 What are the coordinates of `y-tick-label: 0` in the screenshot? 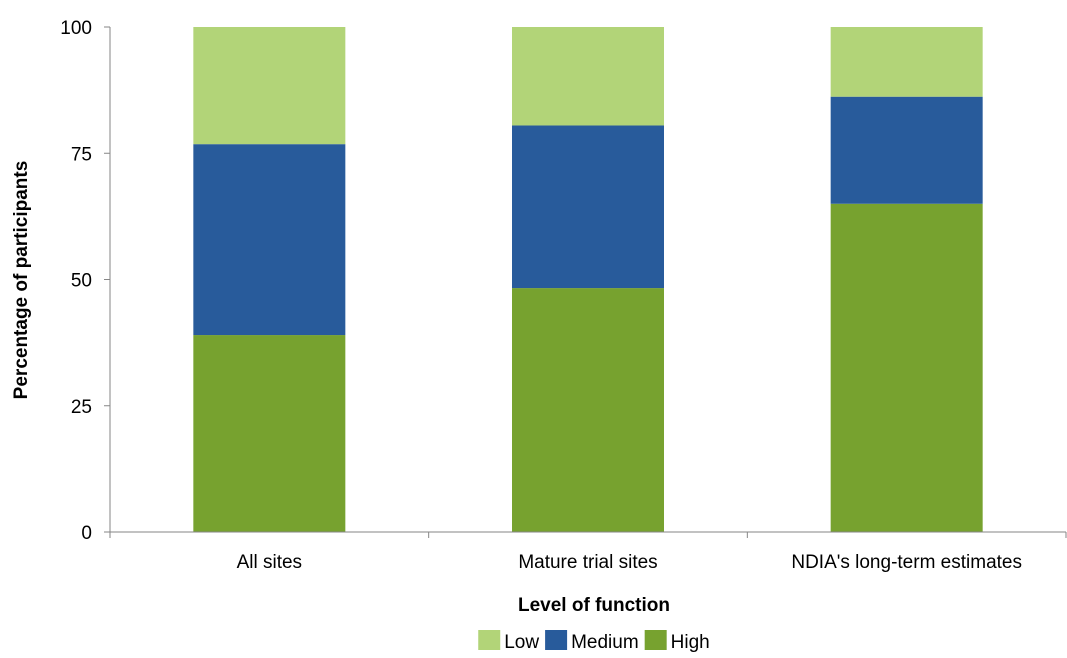 It's located at (86, 533).